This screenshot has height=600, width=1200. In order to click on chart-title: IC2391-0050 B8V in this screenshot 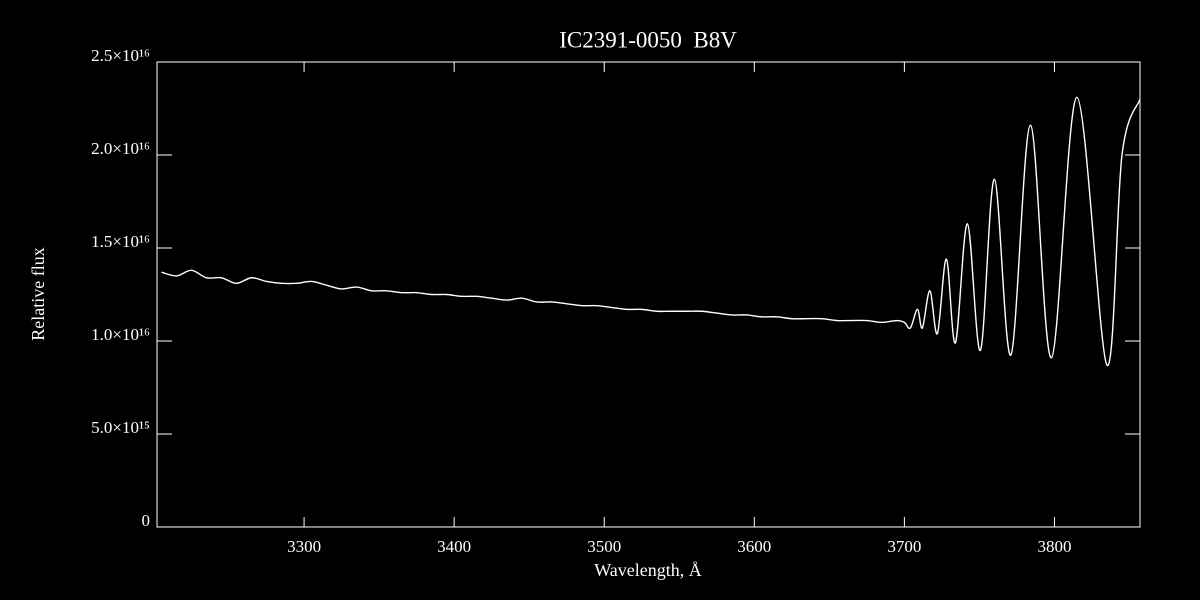, I will do `click(648, 39)`.